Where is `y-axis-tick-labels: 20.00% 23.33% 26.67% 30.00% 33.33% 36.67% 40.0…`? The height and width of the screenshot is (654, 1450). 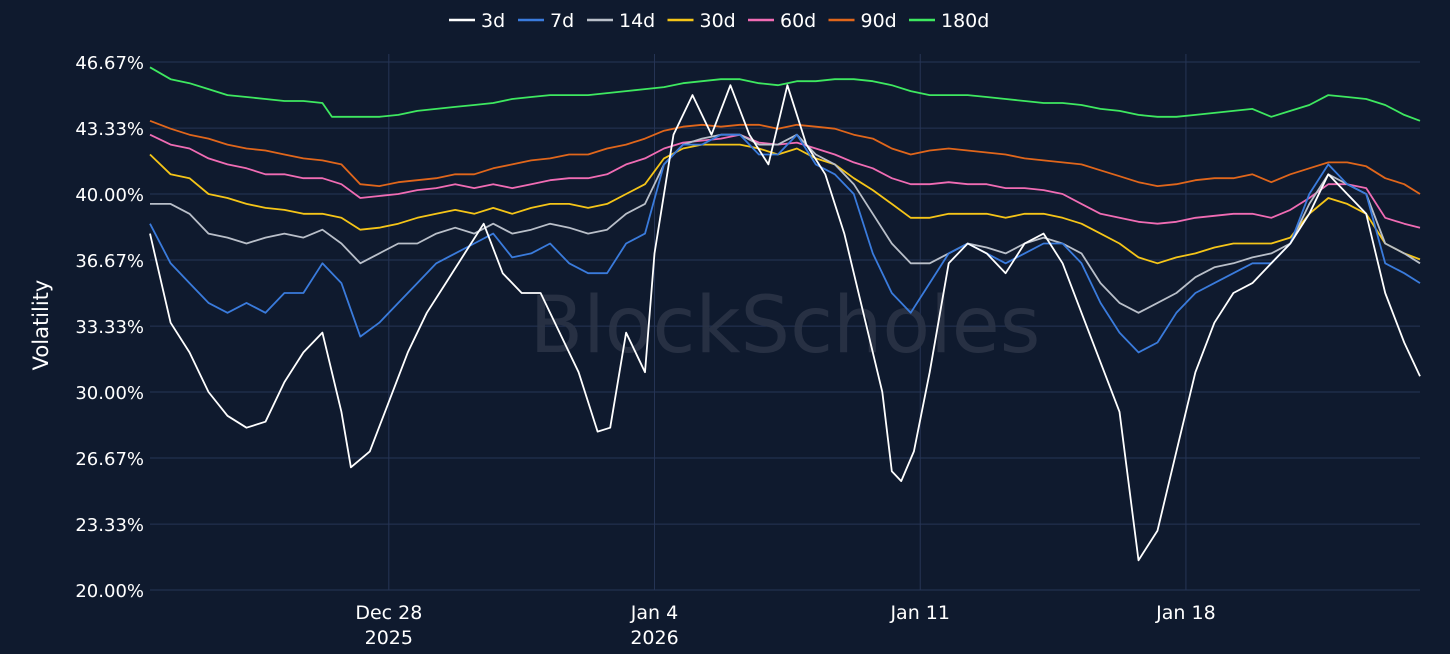
y-axis-tick-labels: 20.00% 23.33% 26.67% 30.00% 33.33% 36.67% 40.0… is located at coordinates (109, 327).